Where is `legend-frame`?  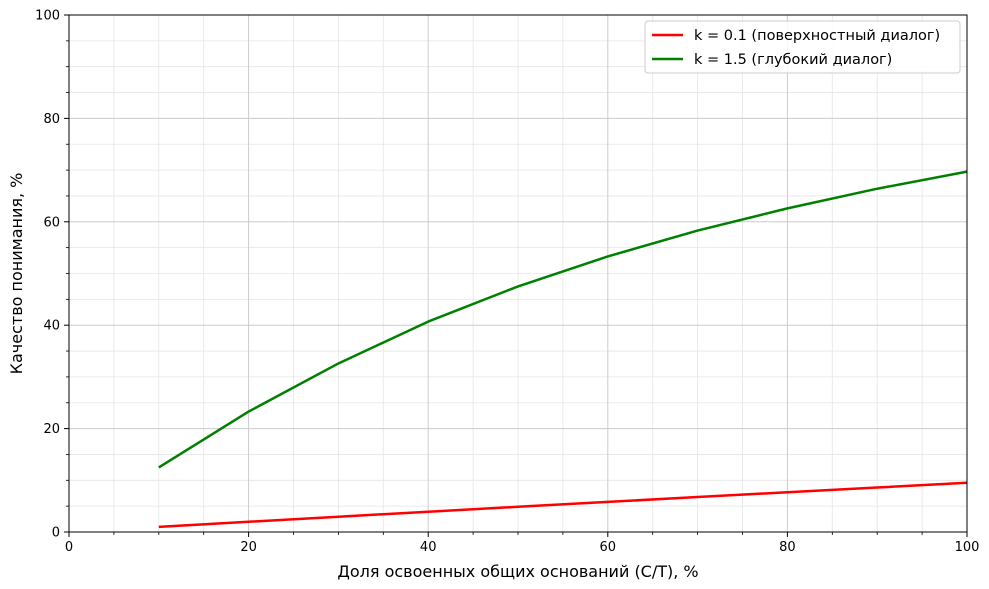
legend-frame is located at coordinates (802, 47).